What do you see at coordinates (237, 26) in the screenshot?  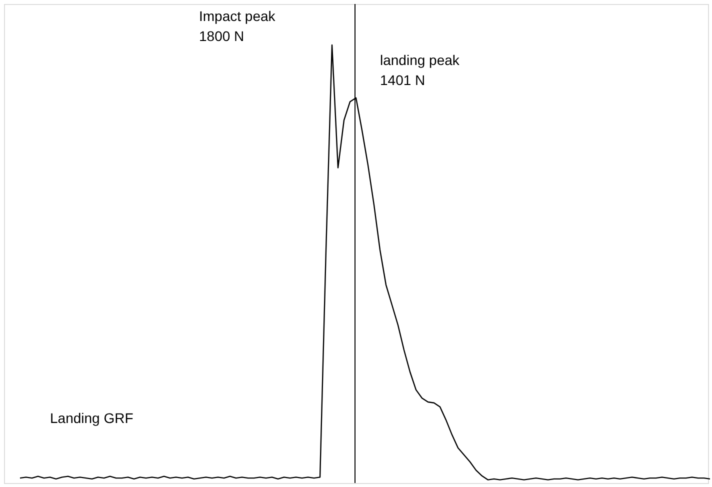 I see `text: Impact peak 1800 N` at bounding box center [237, 26].